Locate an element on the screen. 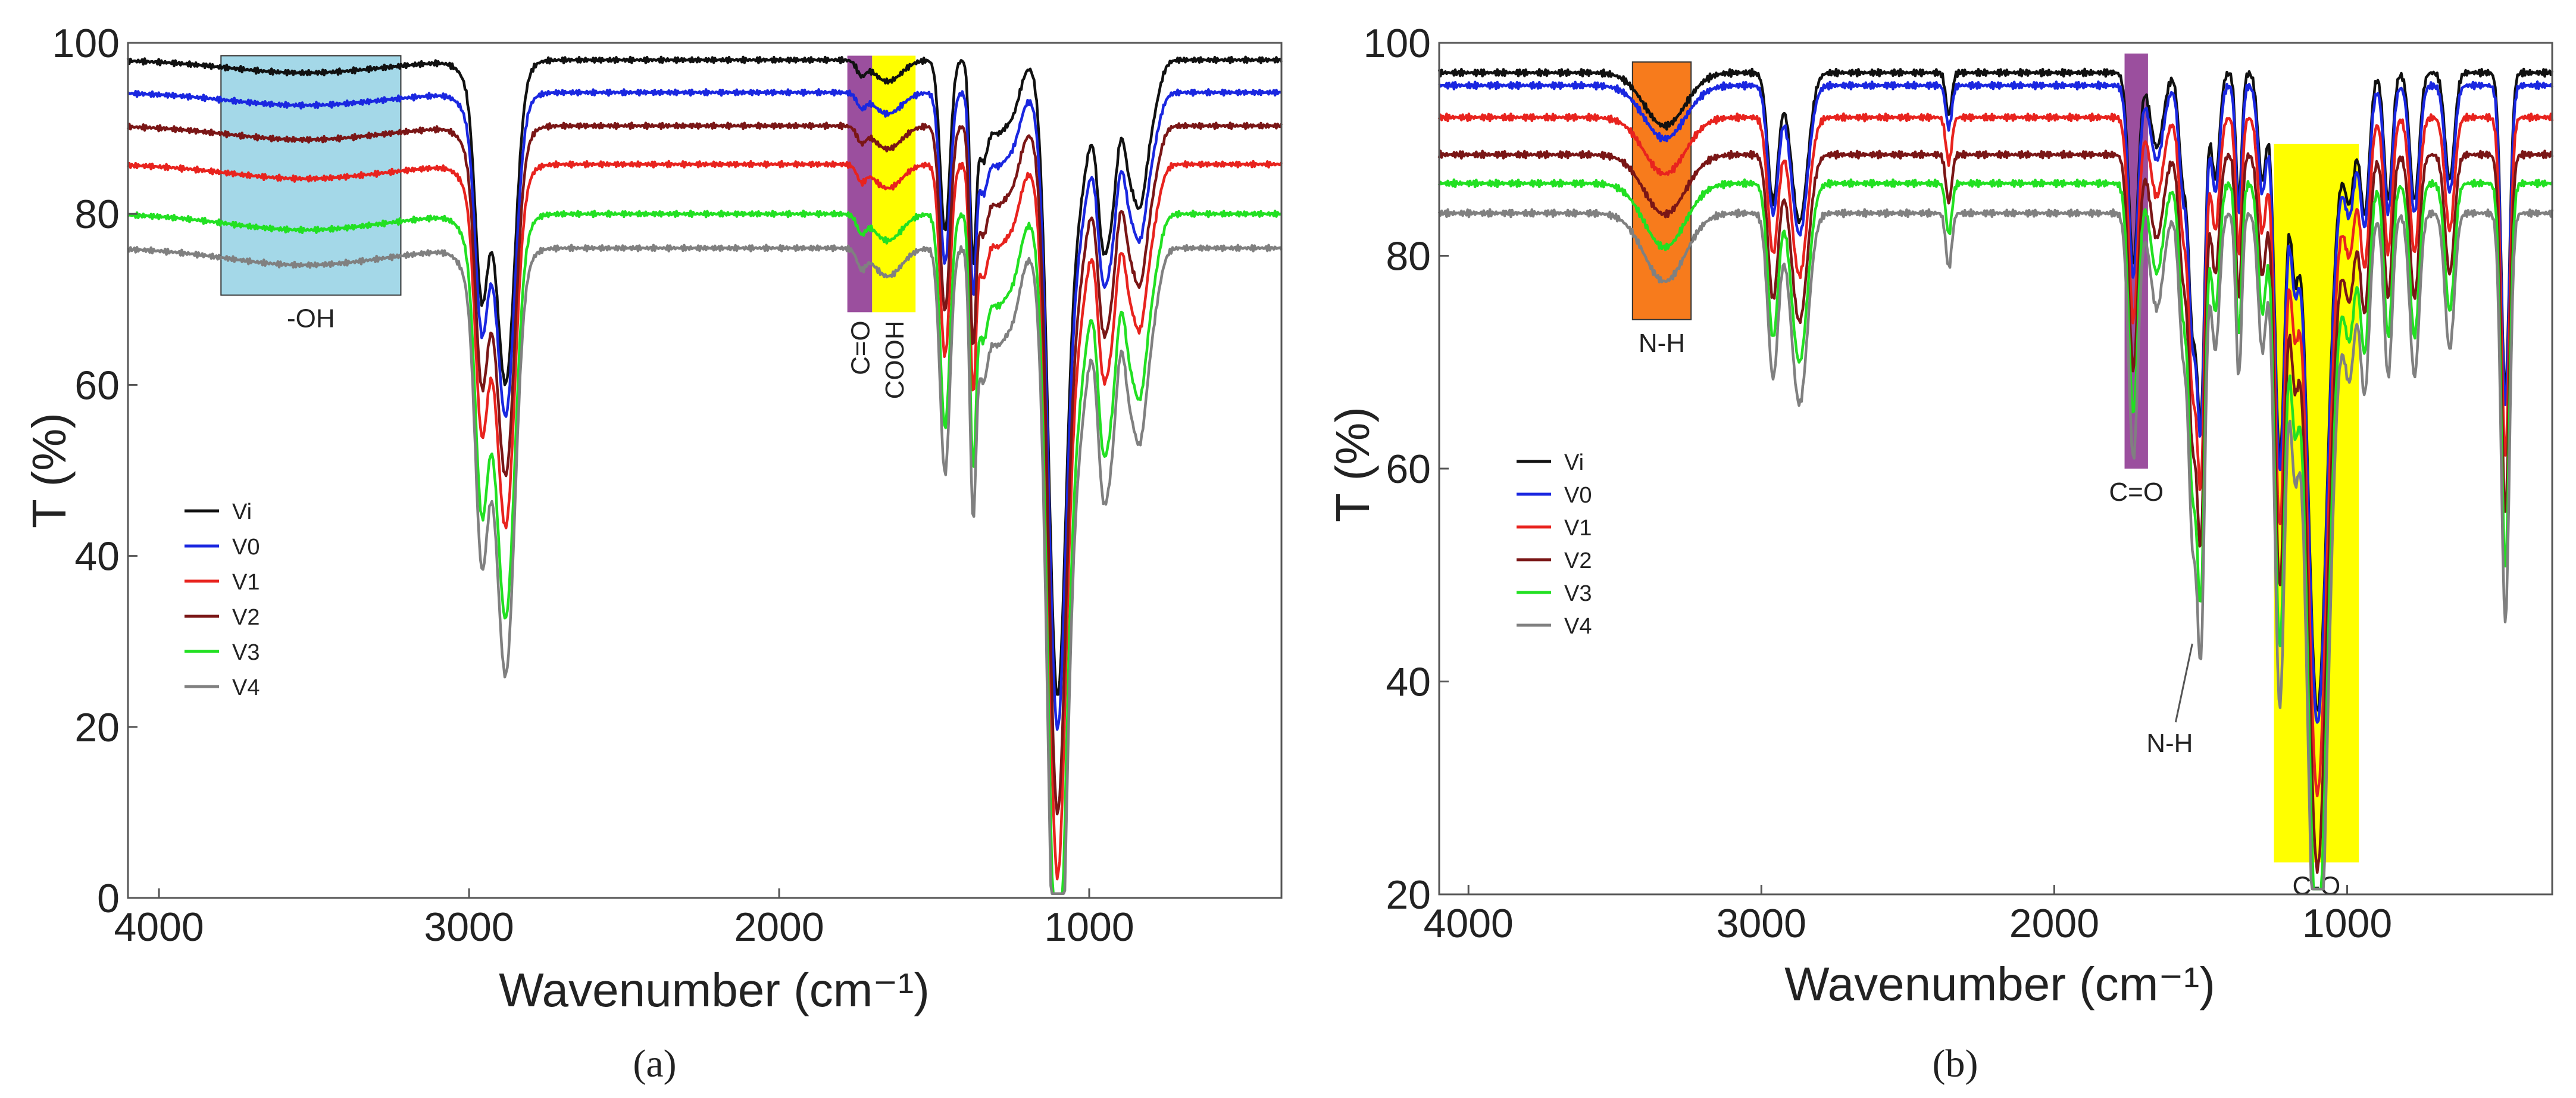  panel-a-y-axis-title: T (%) is located at coordinates (49, 470).